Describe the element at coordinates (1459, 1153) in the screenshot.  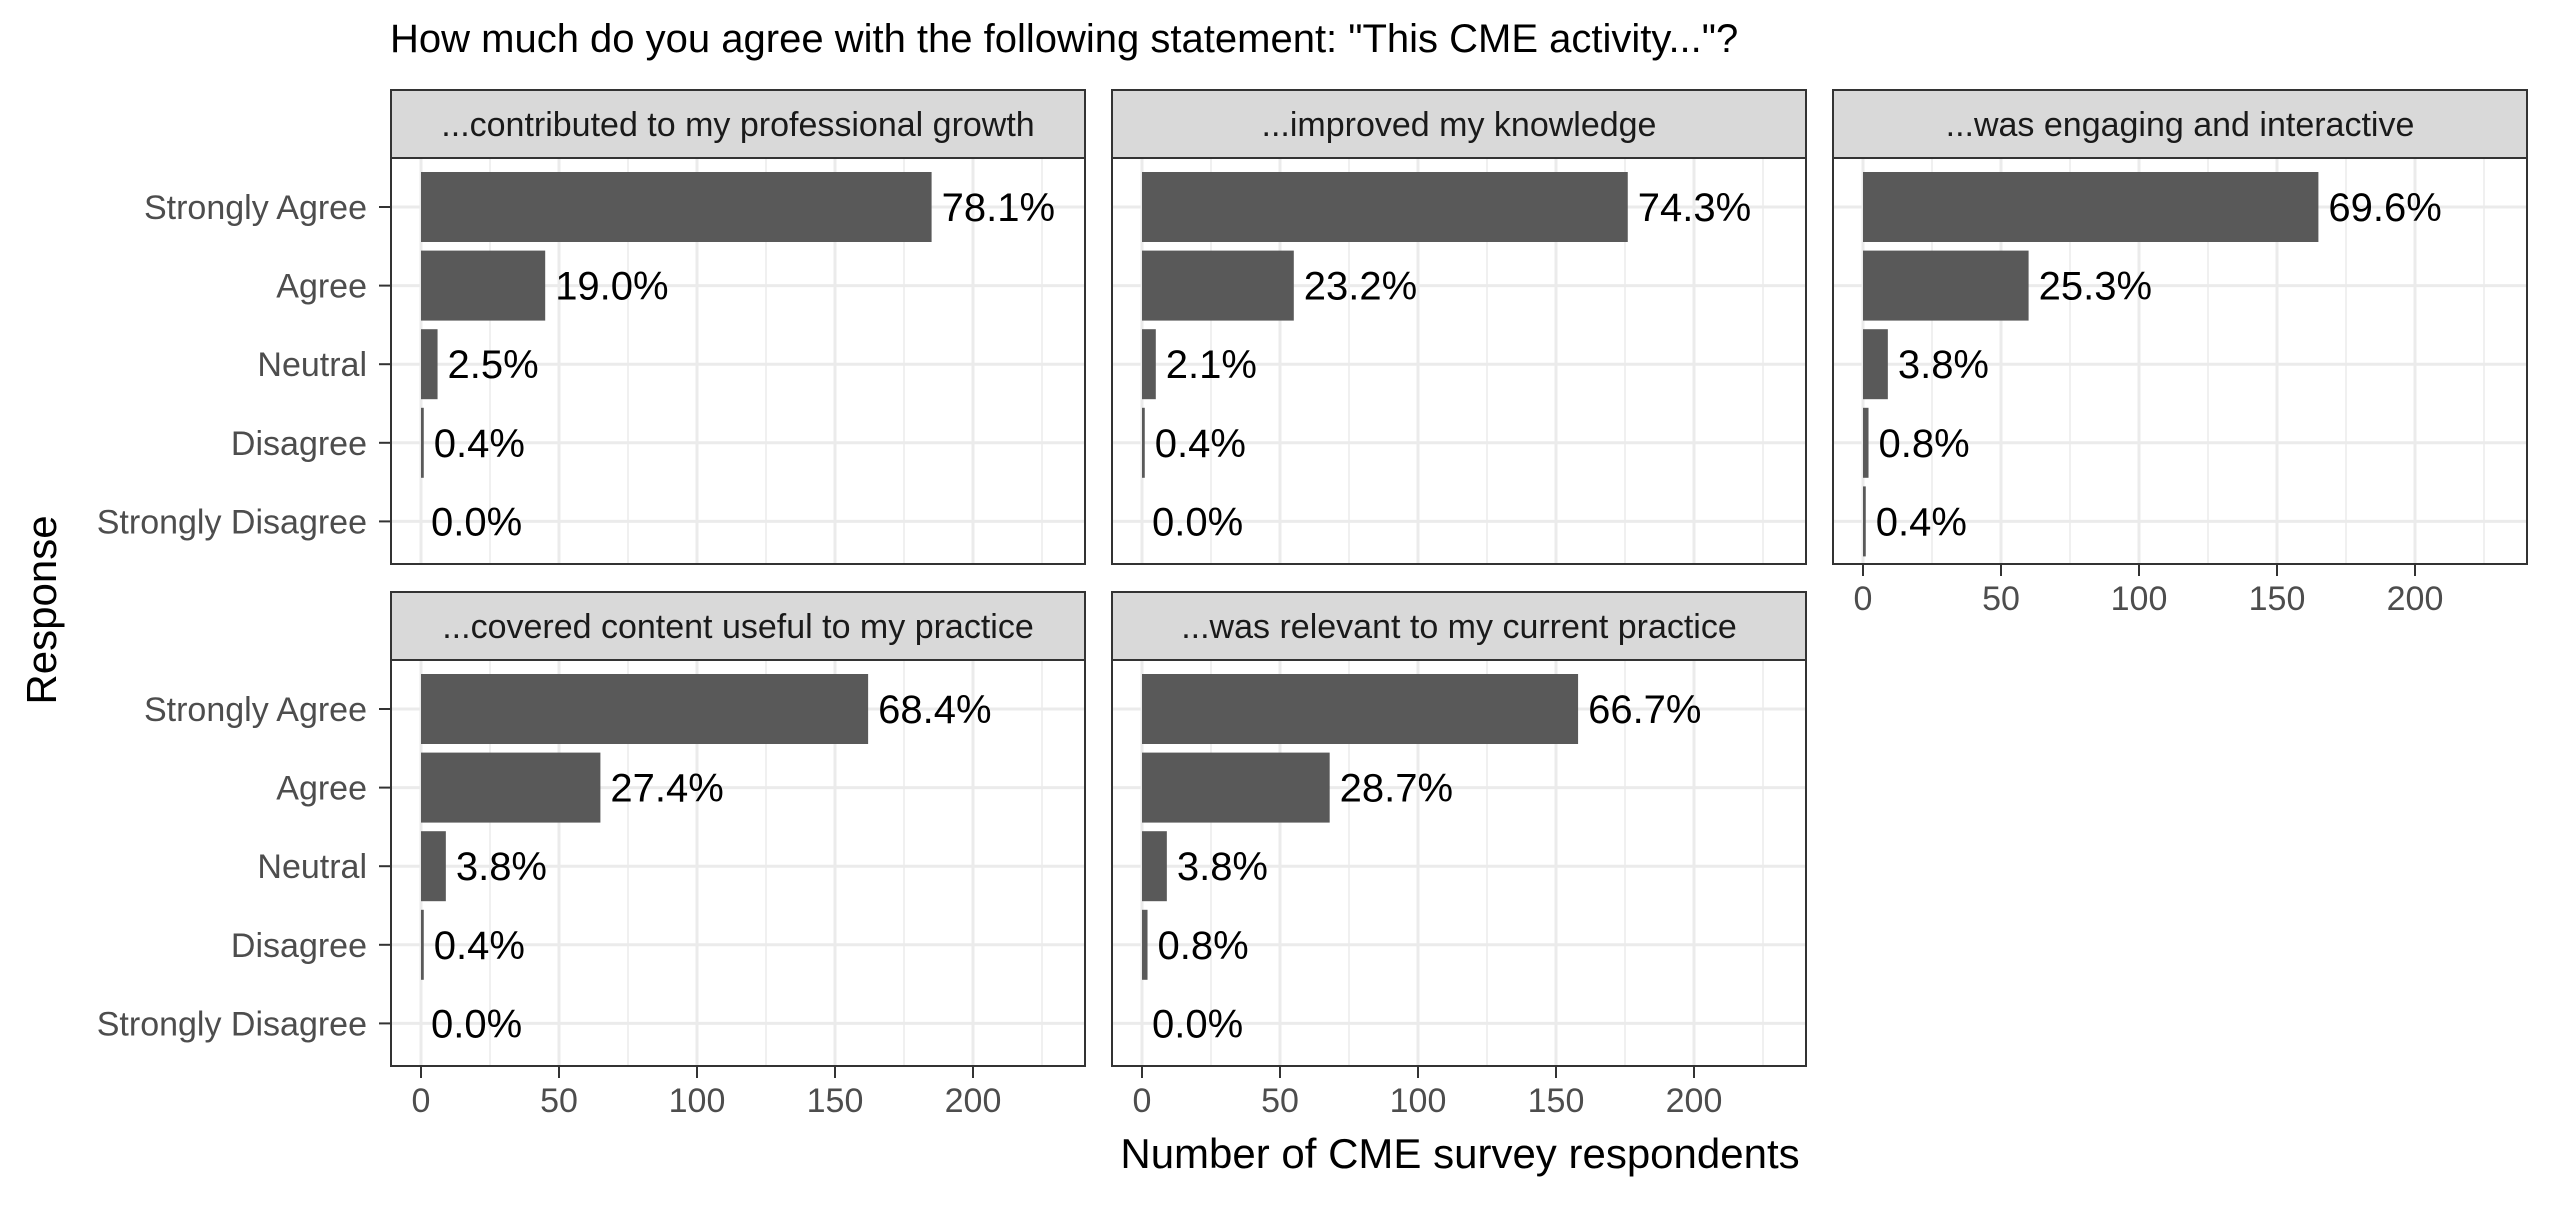
I see `x-axis-title: Number of CME survey respondents` at that location.